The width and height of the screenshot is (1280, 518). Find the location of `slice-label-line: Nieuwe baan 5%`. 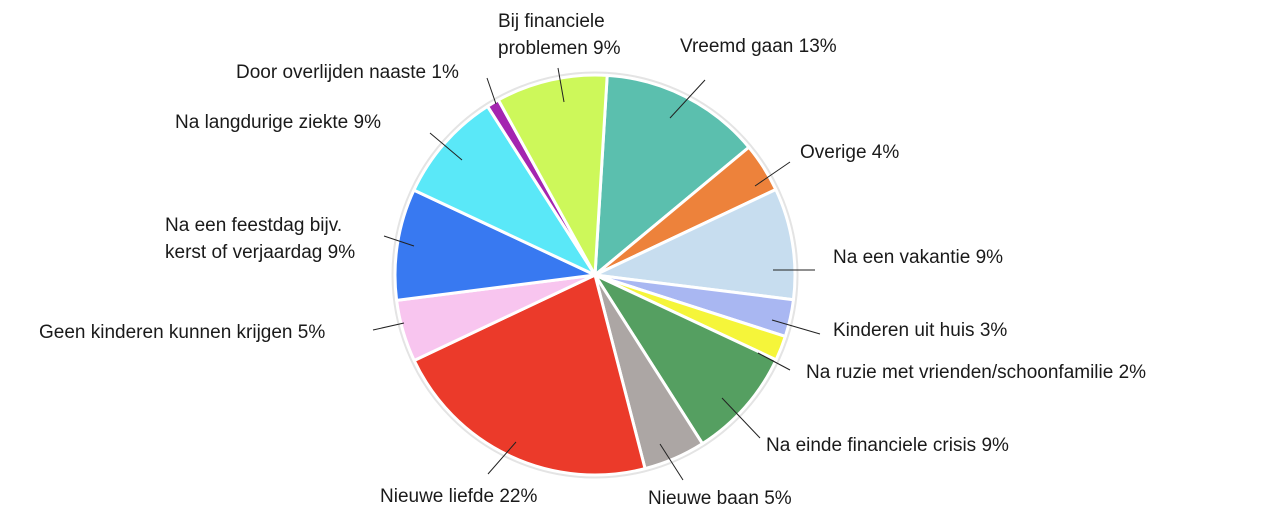

slice-label-line: Nieuwe baan 5% is located at coordinates (720, 498).